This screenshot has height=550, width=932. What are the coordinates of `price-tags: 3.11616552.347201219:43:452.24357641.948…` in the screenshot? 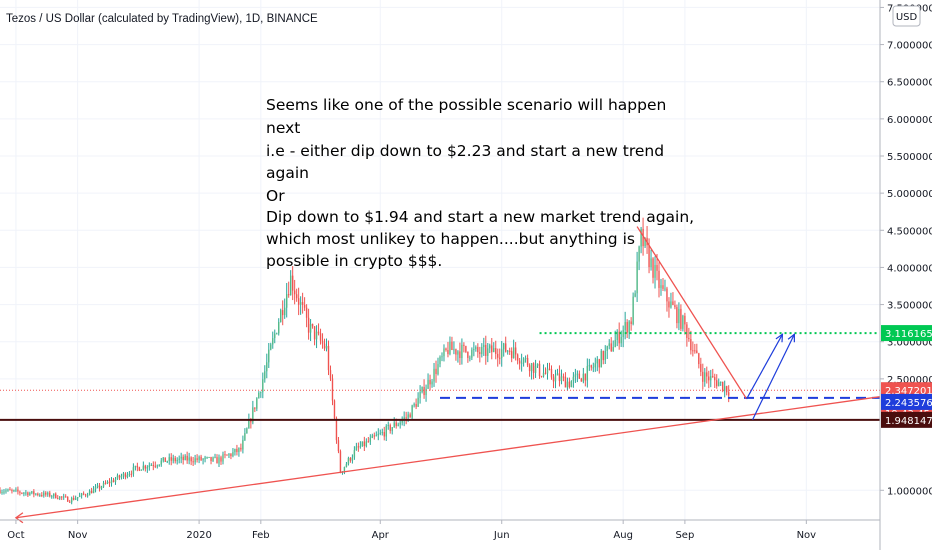 It's located at (906, 376).